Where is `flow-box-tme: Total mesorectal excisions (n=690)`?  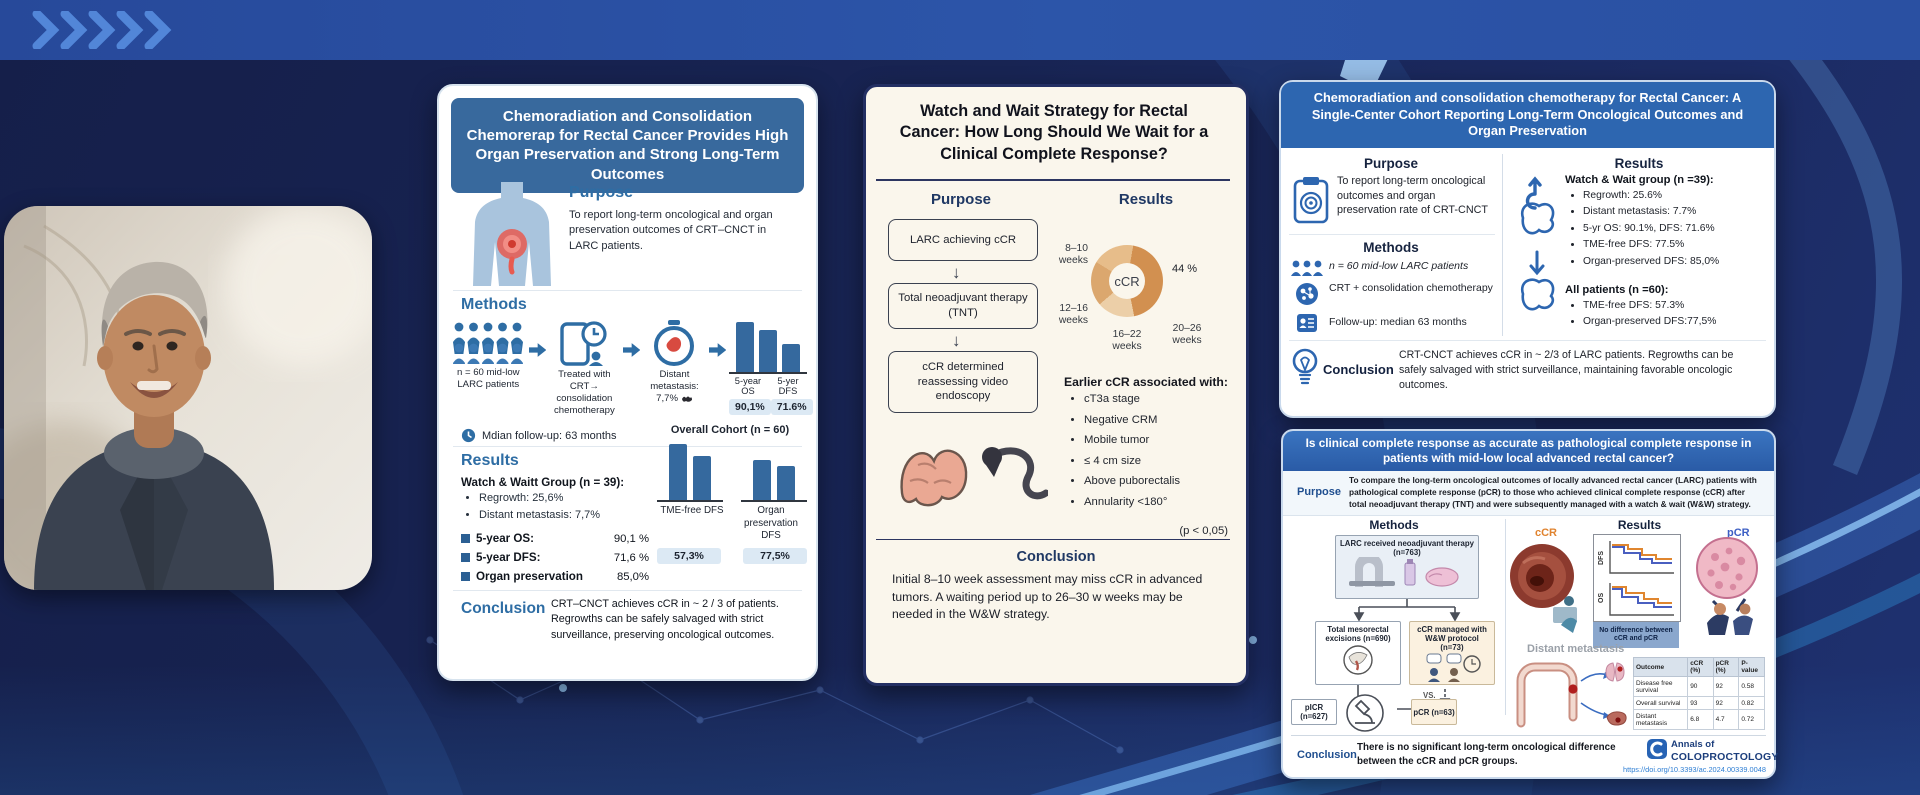 flow-box-tme: Total mesorectal excisions (n=690) is located at coordinates (1358, 653).